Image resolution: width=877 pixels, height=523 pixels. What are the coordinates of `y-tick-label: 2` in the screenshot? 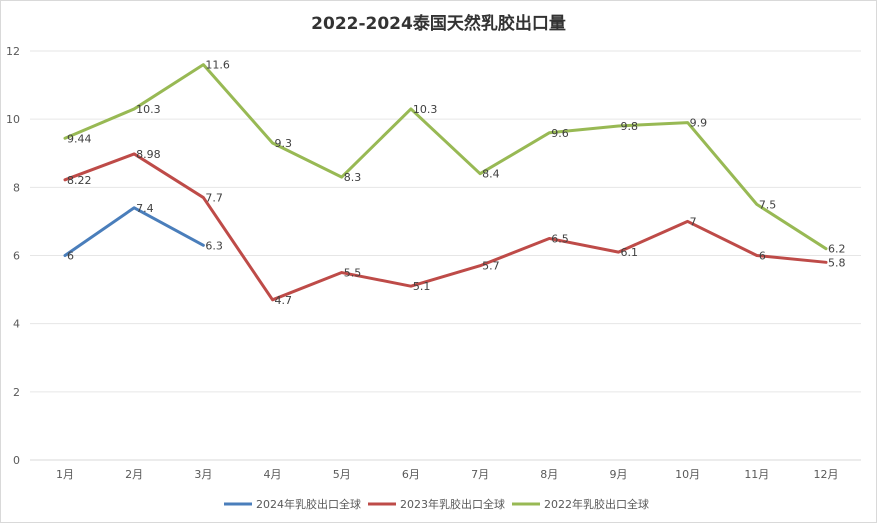 It's located at (16, 392).